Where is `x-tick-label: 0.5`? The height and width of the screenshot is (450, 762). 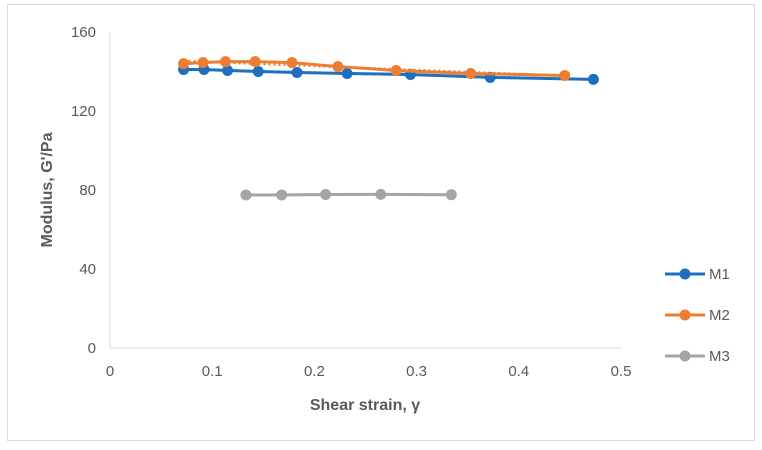 x-tick-label: 0.5 is located at coordinates (621, 371).